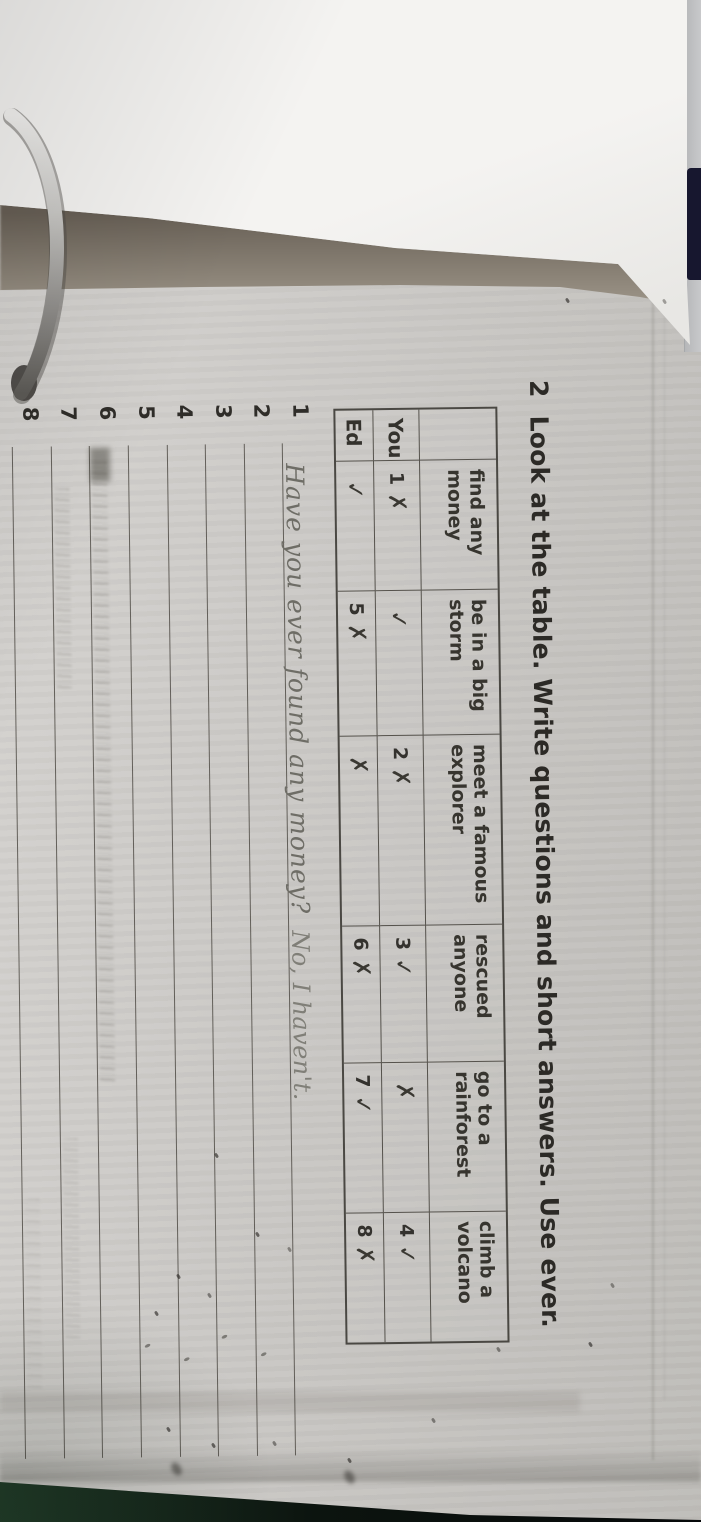 The height and width of the screenshot is (1522, 701). What do you see at coordinates (396, 435) in the screenshot?
I see `row-label: You` at bounding box center [396, 435].